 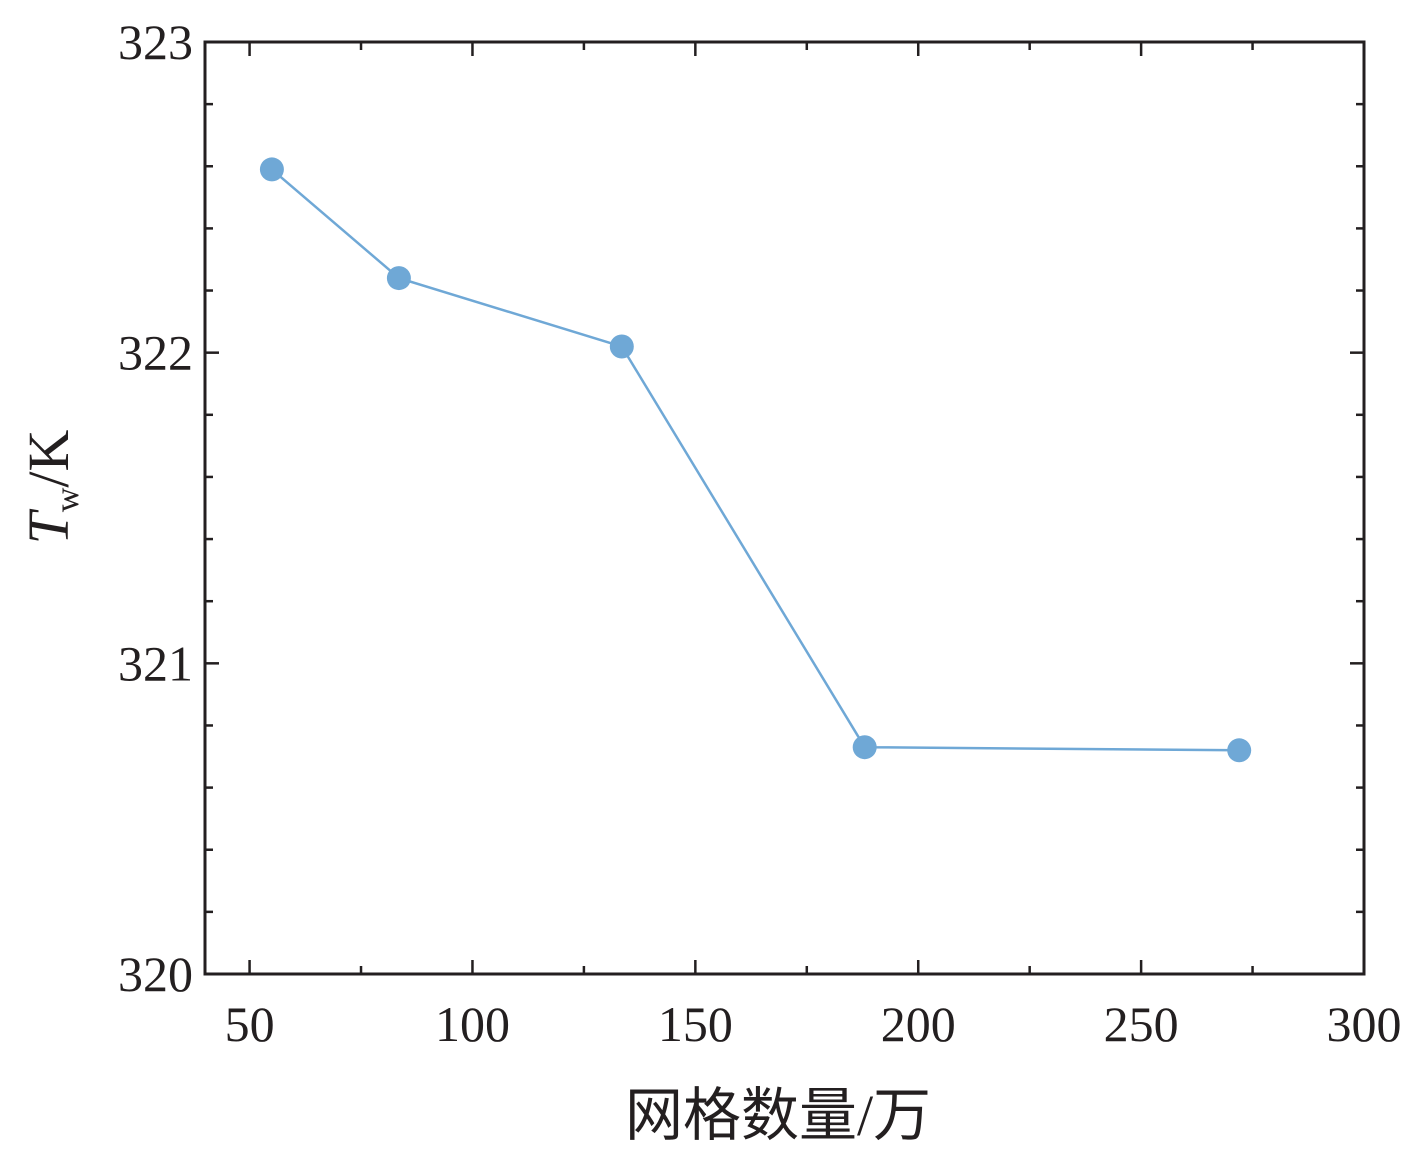 What do you see at coordinates (918, 1024) in the screenshot?
I see `x-tick-label: 200` at bounding box center [918, 1024].